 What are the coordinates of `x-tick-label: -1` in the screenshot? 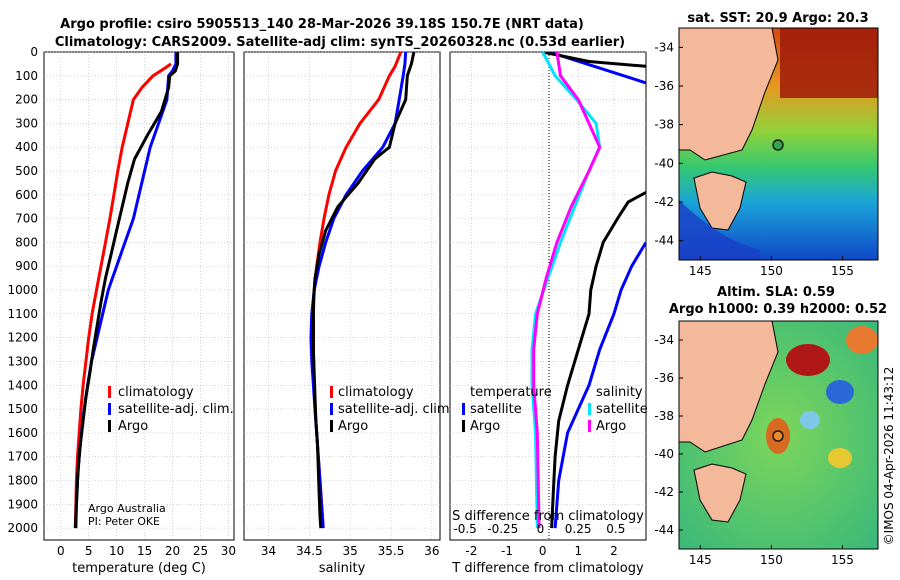 It's located at (507, 551).